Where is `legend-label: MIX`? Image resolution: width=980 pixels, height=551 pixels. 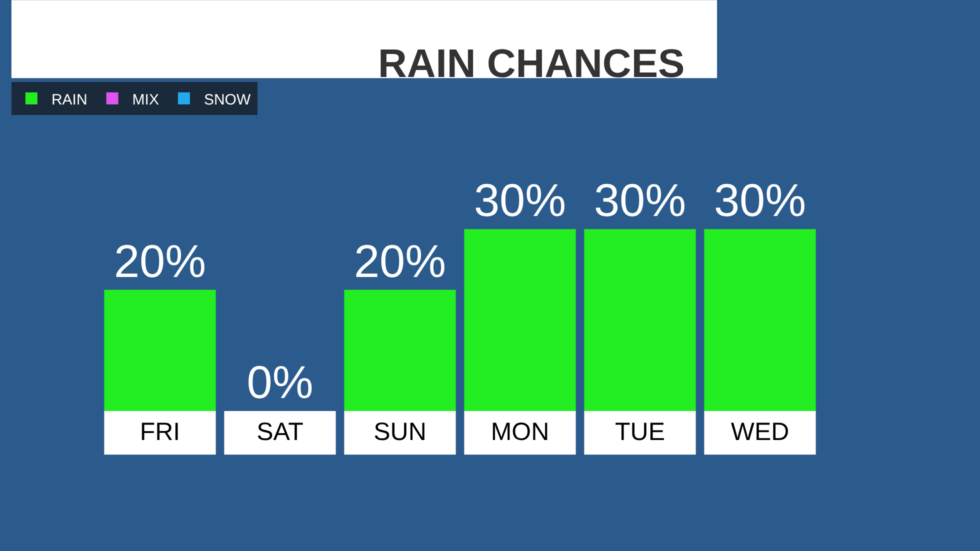 legend-label: MIX is located at coordinates (145, 99).